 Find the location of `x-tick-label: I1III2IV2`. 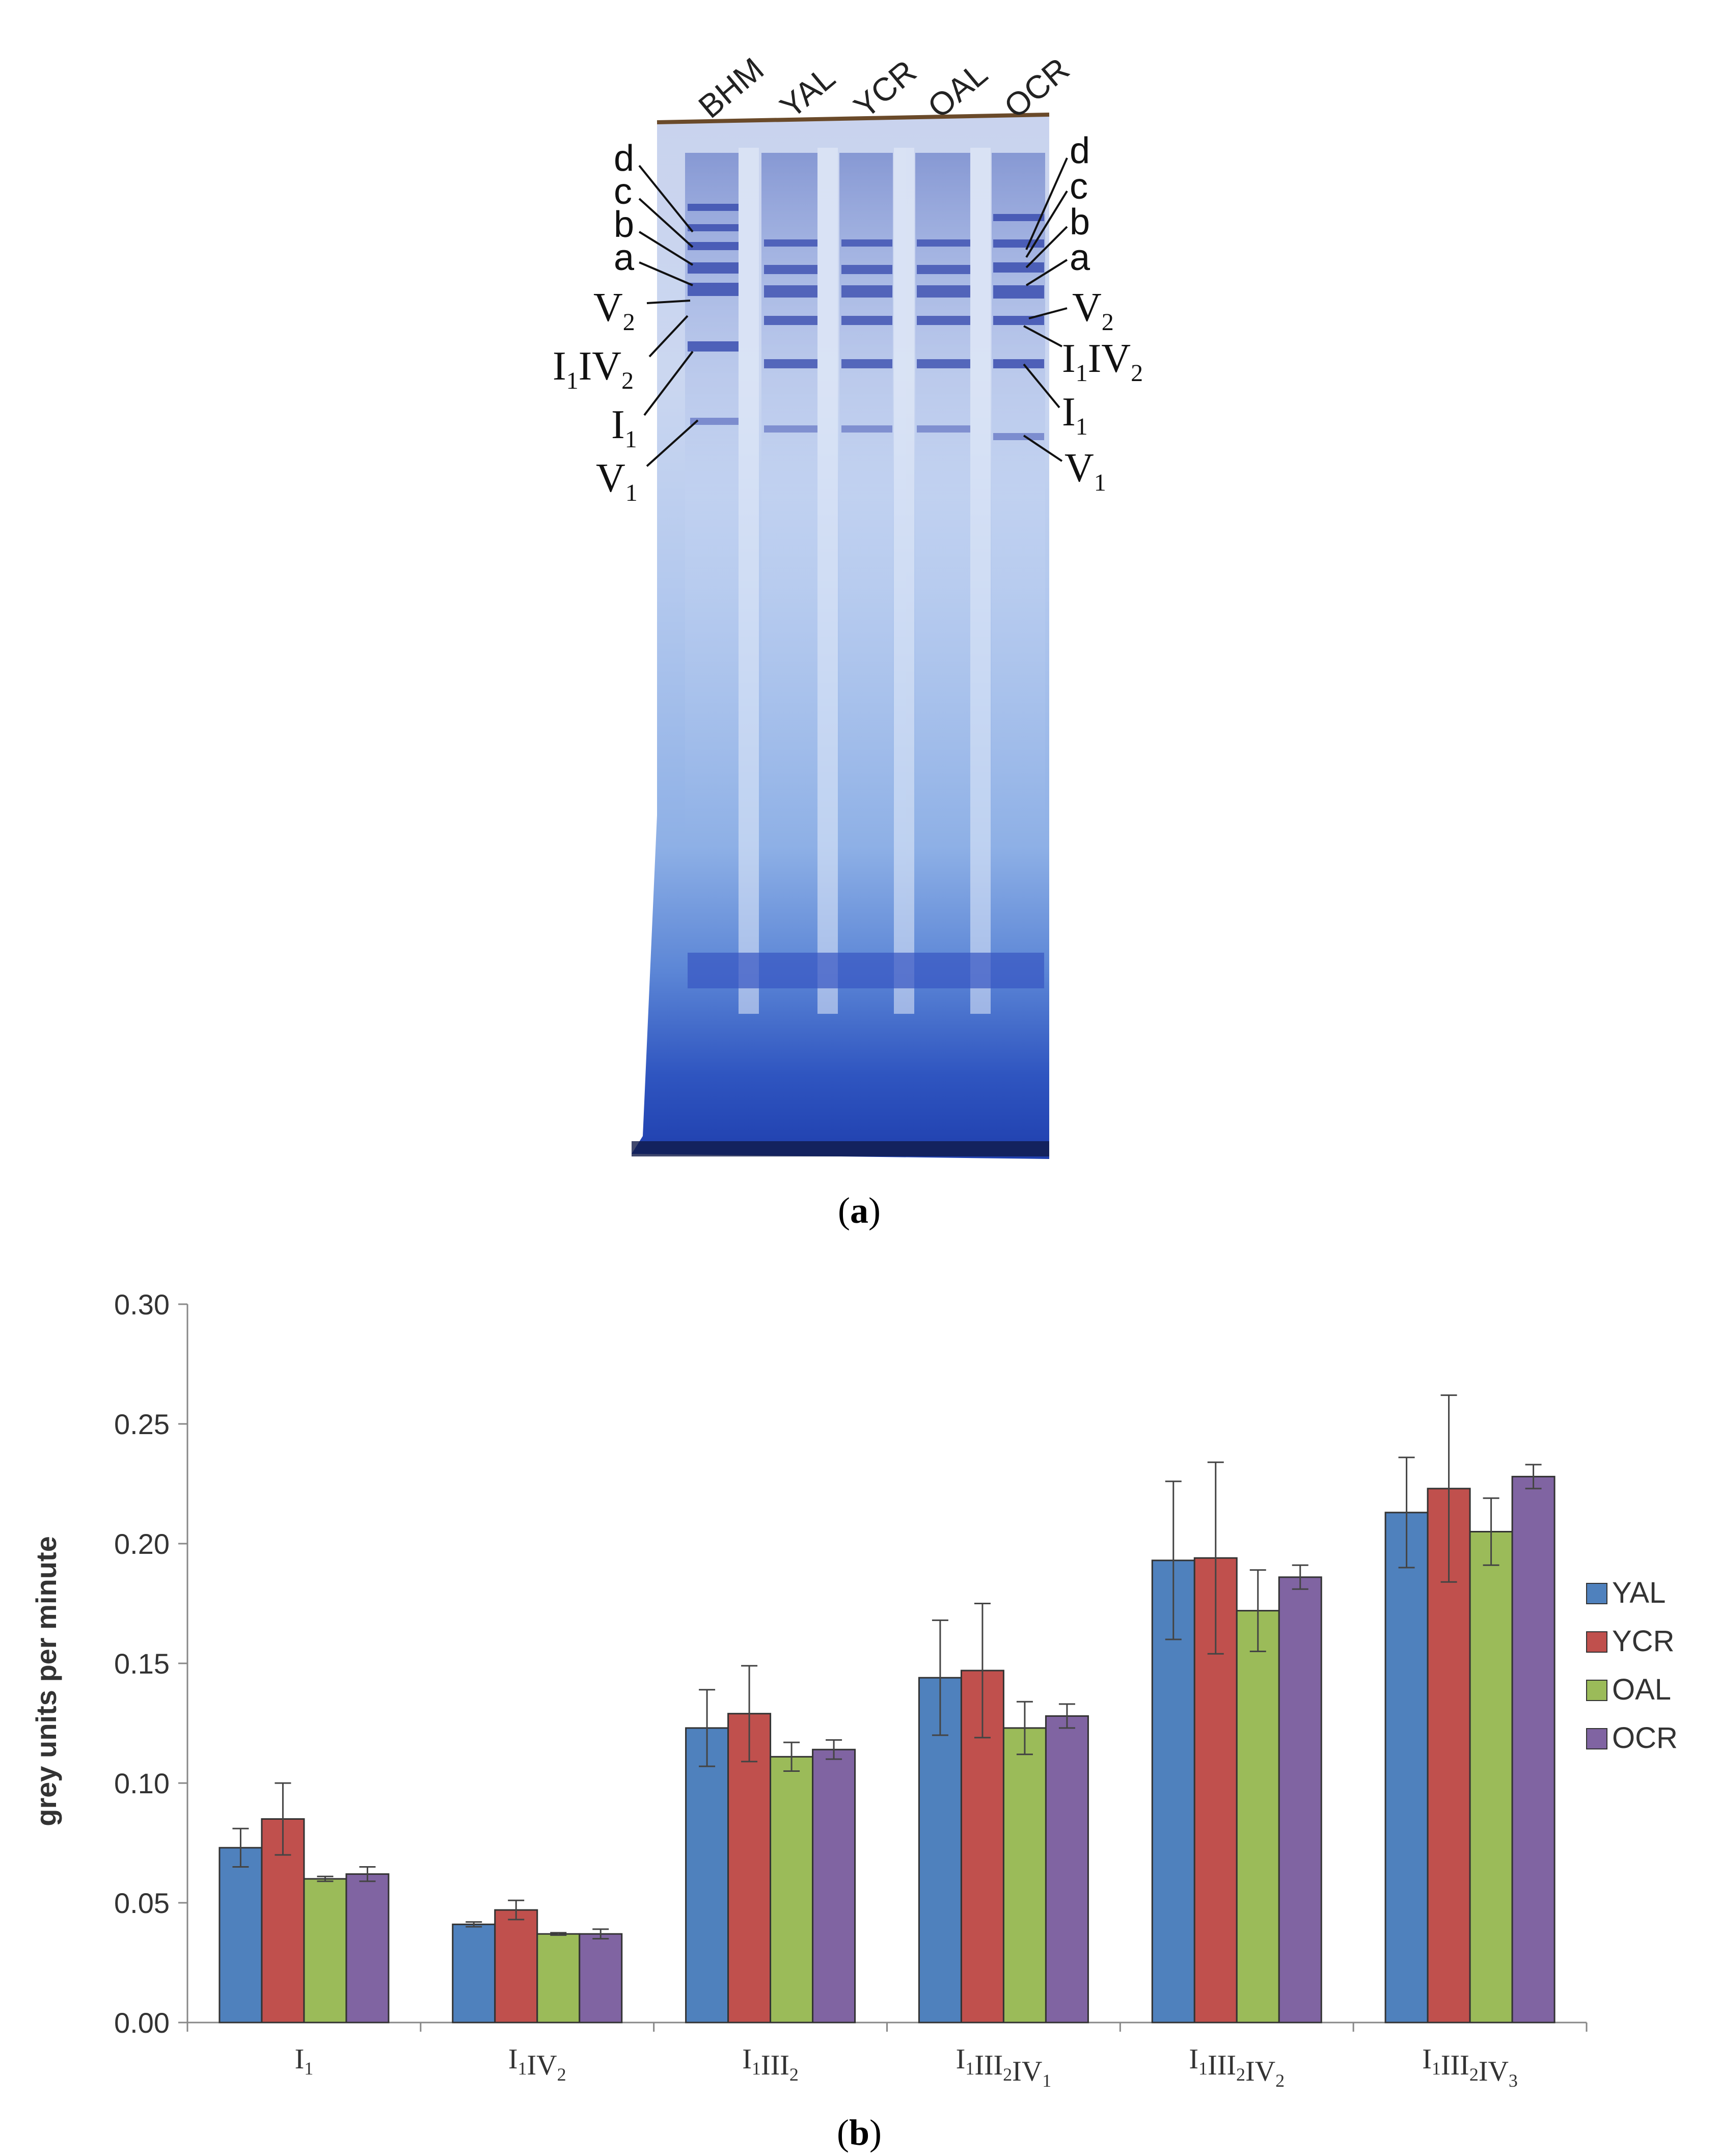

x-tick-label: I1III2IV2 is located at coordinates (1237, 2067).